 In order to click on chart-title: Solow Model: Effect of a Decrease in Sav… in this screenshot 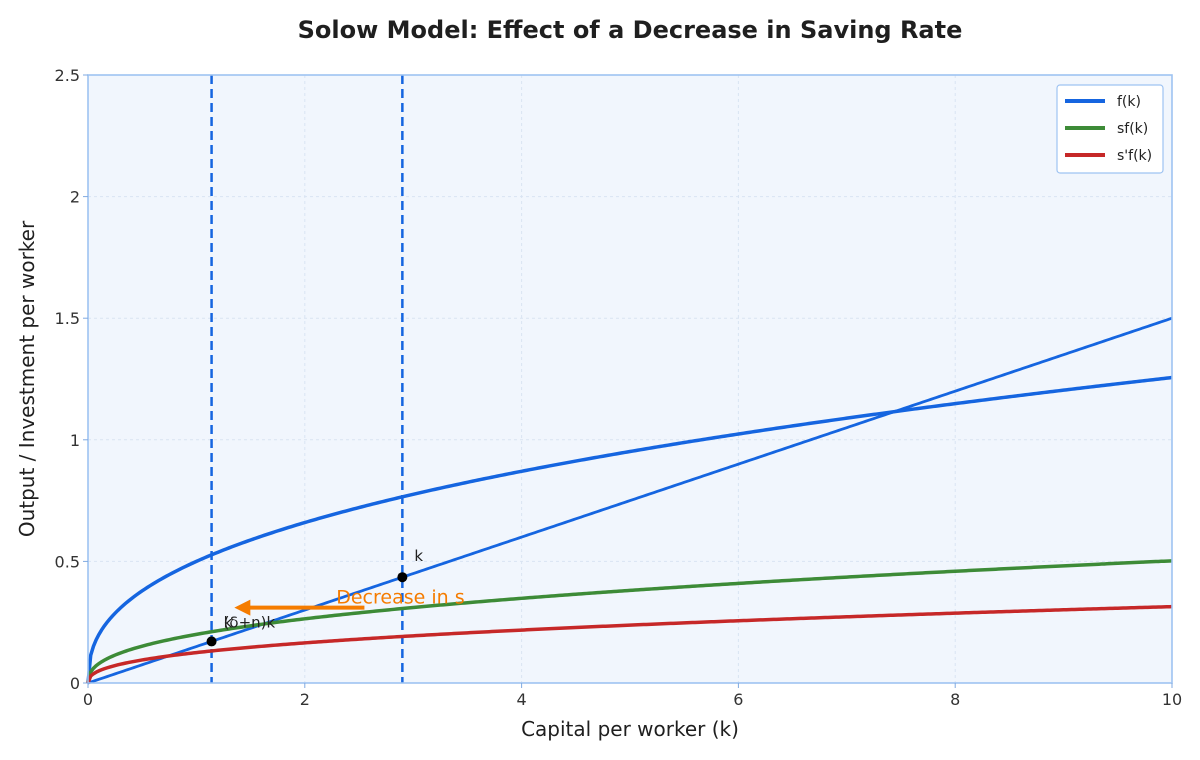, I will do `click(630, 30)`.